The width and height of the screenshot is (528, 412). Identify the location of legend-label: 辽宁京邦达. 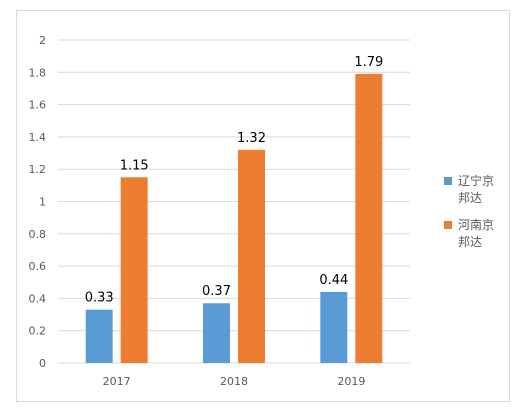
(476, 189).